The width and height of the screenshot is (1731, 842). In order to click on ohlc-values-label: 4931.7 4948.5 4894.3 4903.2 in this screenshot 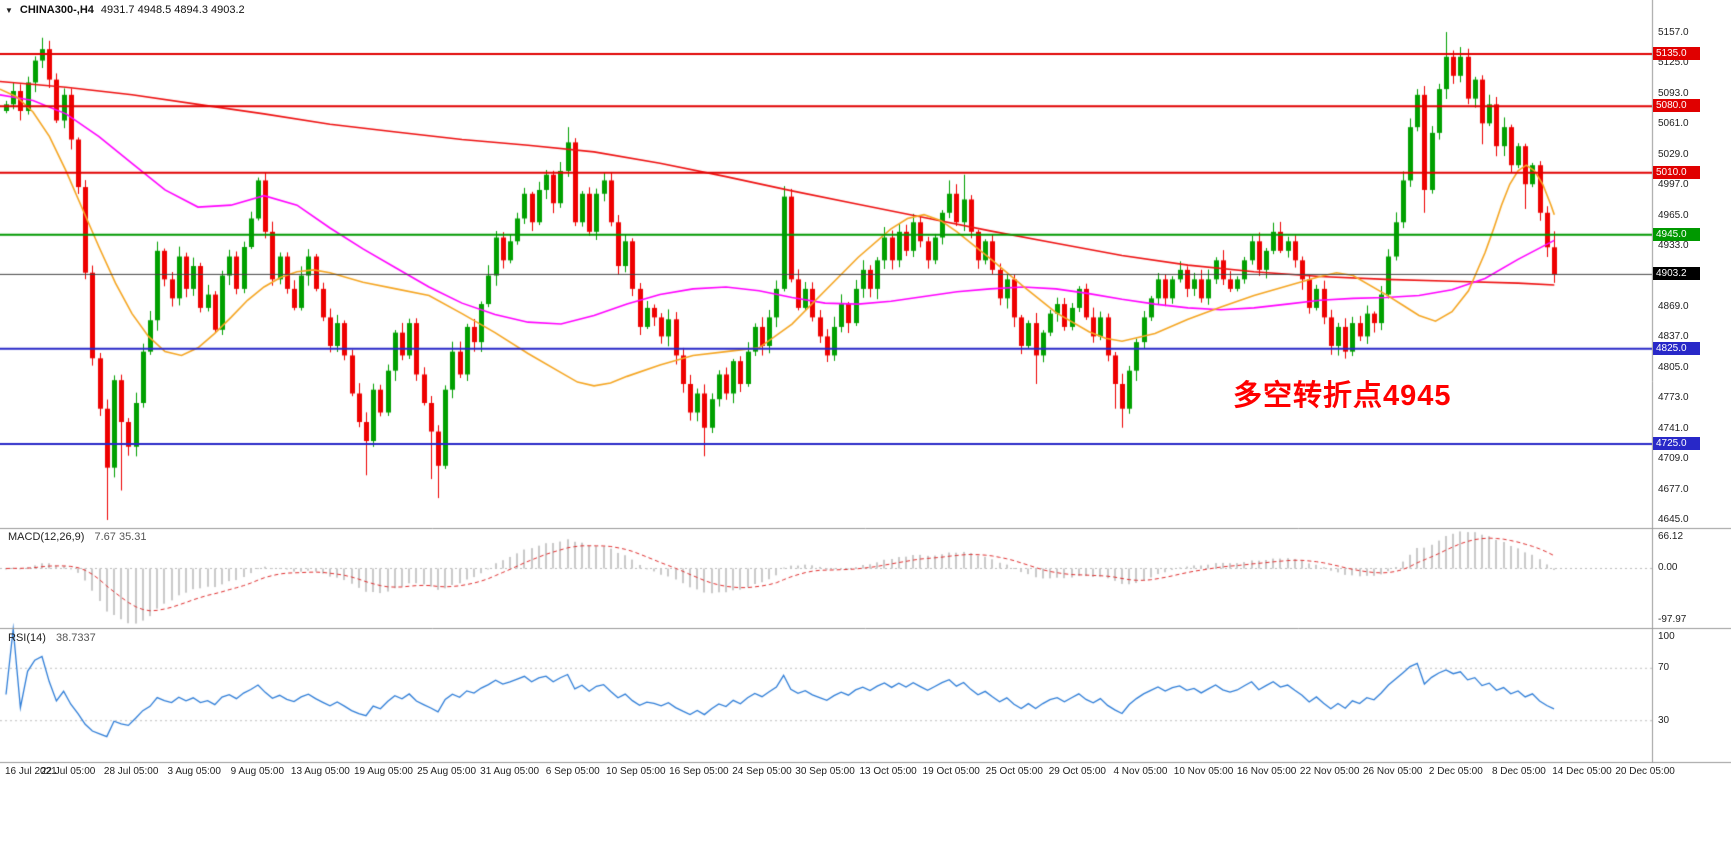, I will do `click(172, 10)`.